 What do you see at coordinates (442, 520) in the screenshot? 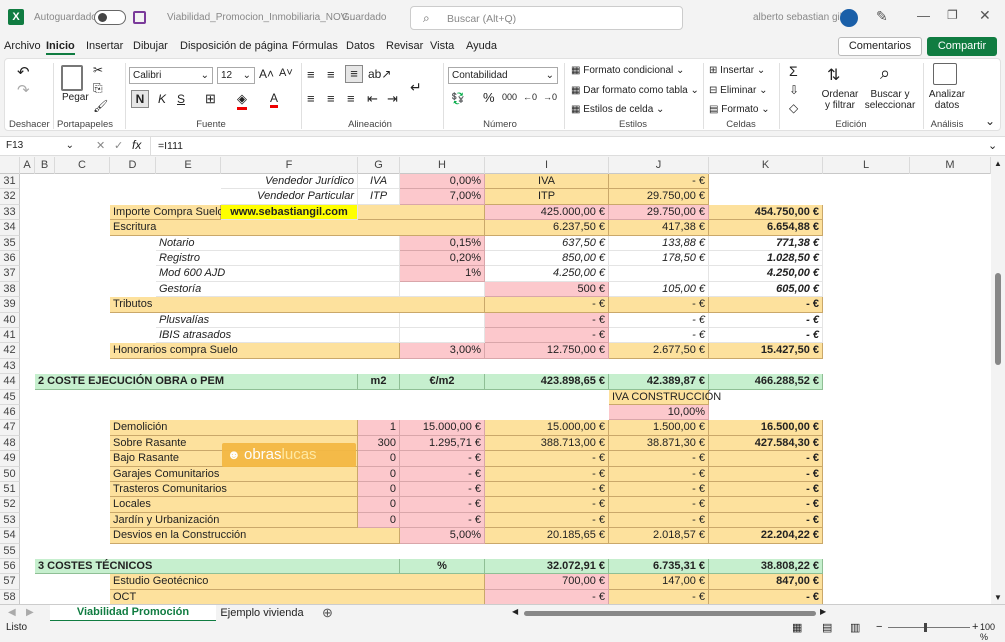
I see `cell-h53: - €` at bounding box center [442, 520].